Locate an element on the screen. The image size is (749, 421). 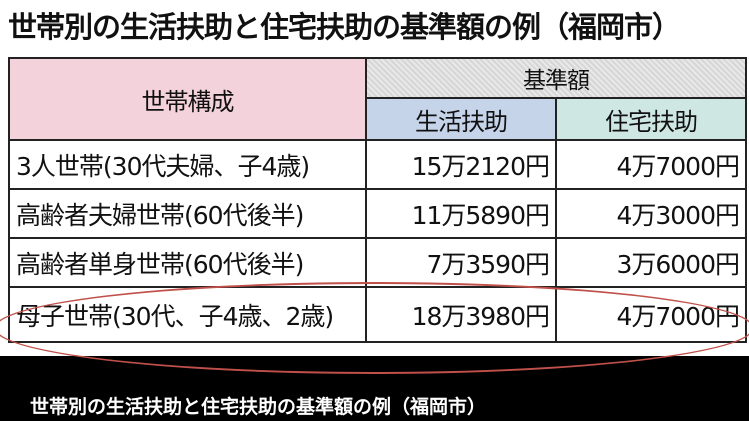
table-row: 高齢者単身世帯(60代後半) 7万3590円 3万6000円 is located at coordinates (377, 262).